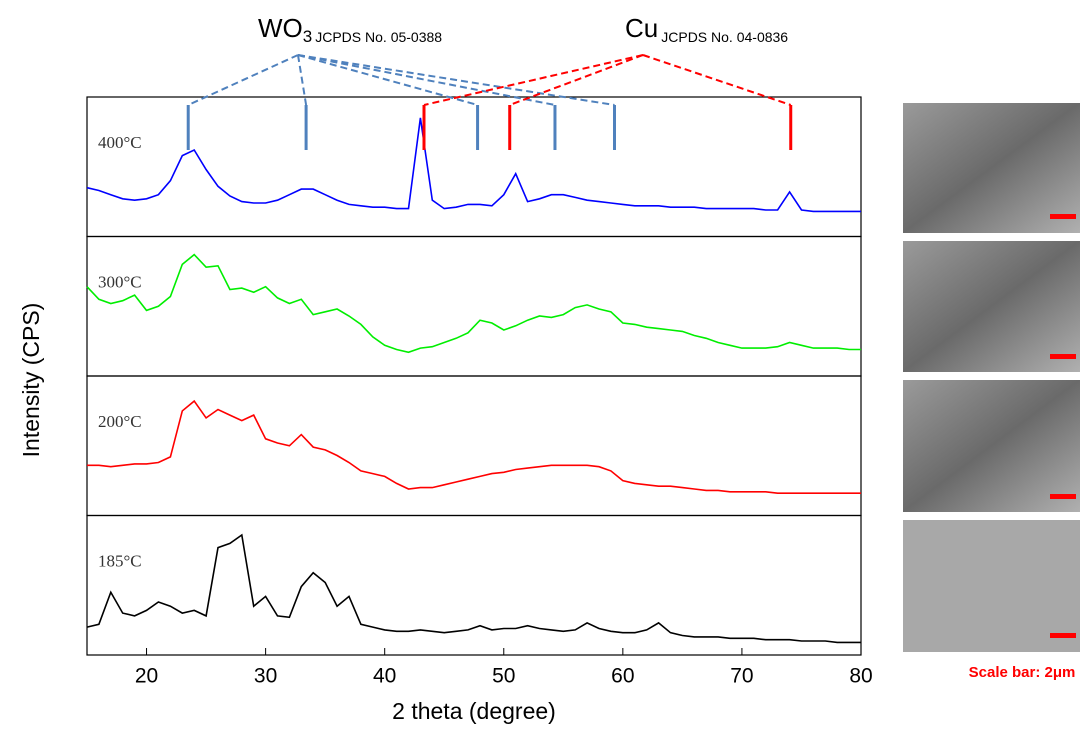 This screenshot has width=1080, height=733. Describe the element at coordinates (120, 421) in the screenshot. I see `series-label: 200°C` at that location.